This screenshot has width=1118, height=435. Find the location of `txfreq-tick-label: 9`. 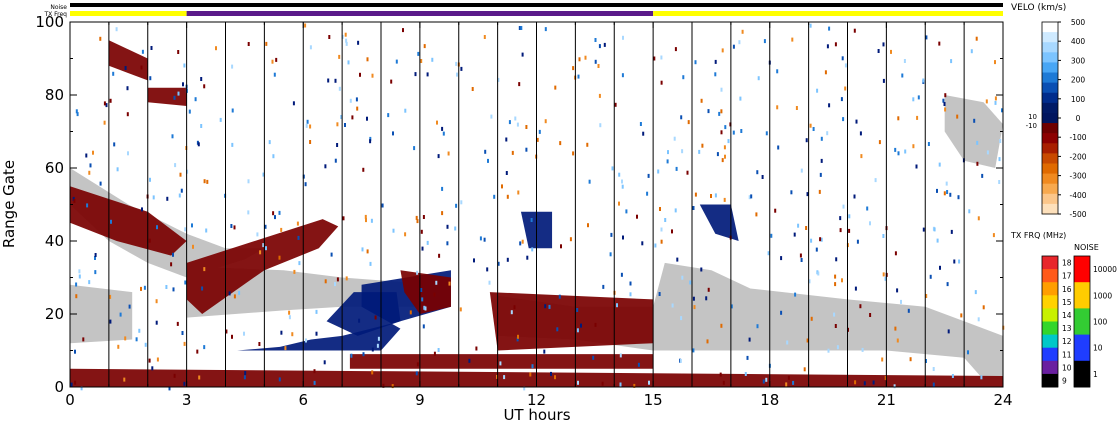

txfreq-tick-label: 9 is located at coordinates (1064, 380).